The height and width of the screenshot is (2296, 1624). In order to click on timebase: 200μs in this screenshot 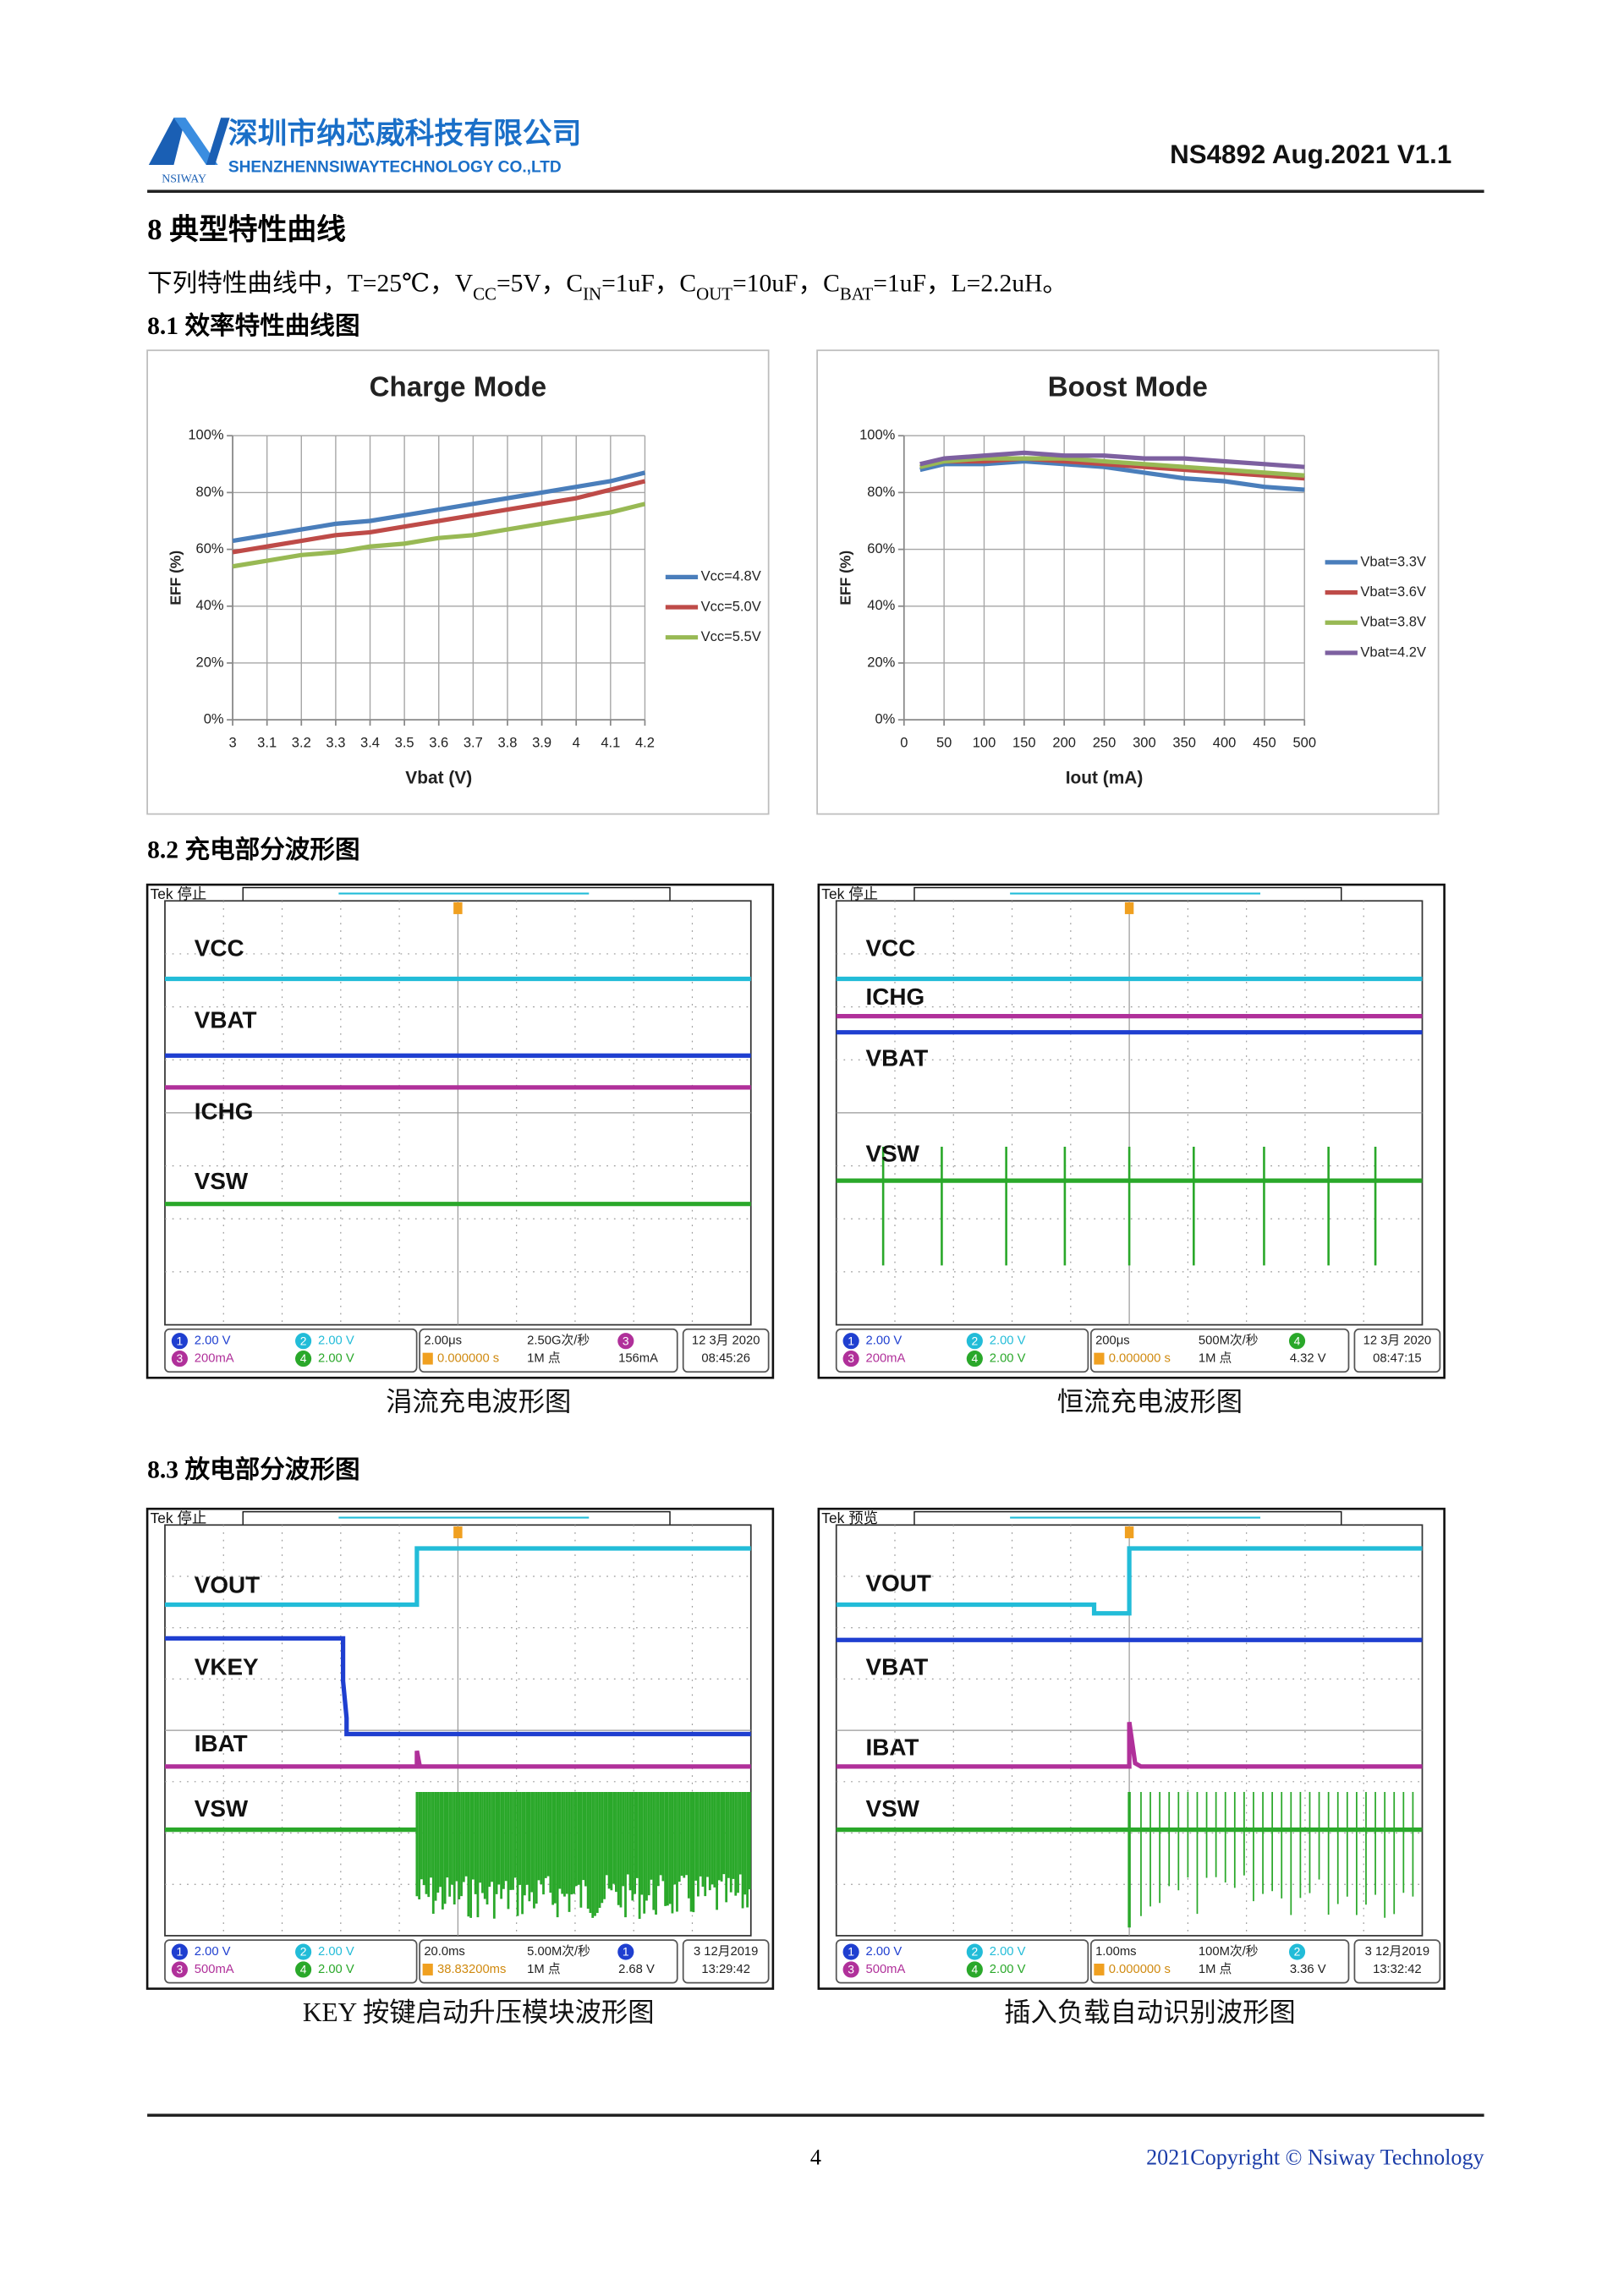, I will do `click(1112, 1341)`.